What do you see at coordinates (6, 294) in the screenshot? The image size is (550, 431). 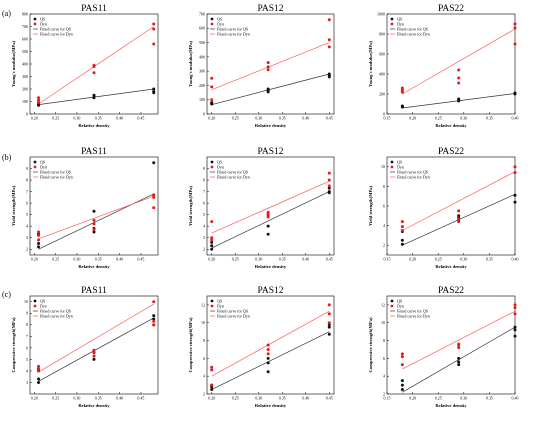 I see `row-label-c: (c)` at bounding box center [6, 294].